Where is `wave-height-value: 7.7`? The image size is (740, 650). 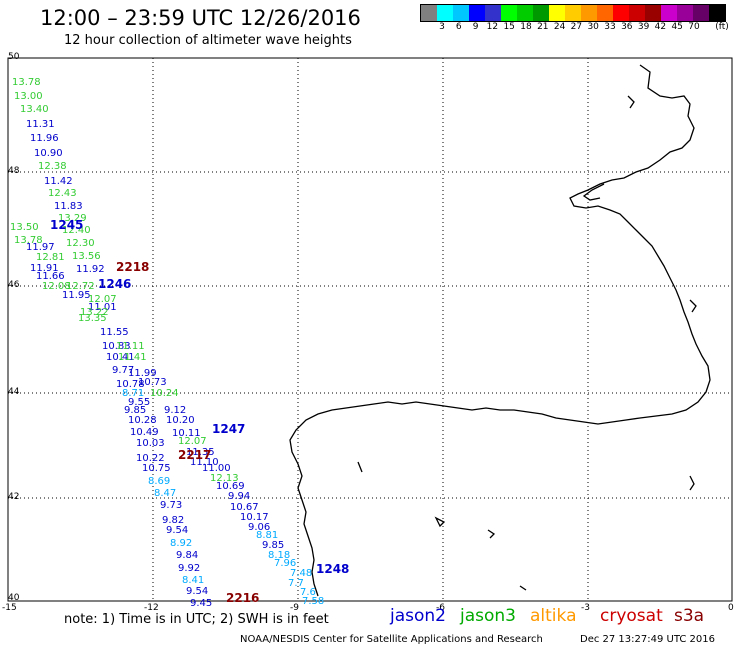 wave-height-value: 7.7 is located at coordinates (296, 583).